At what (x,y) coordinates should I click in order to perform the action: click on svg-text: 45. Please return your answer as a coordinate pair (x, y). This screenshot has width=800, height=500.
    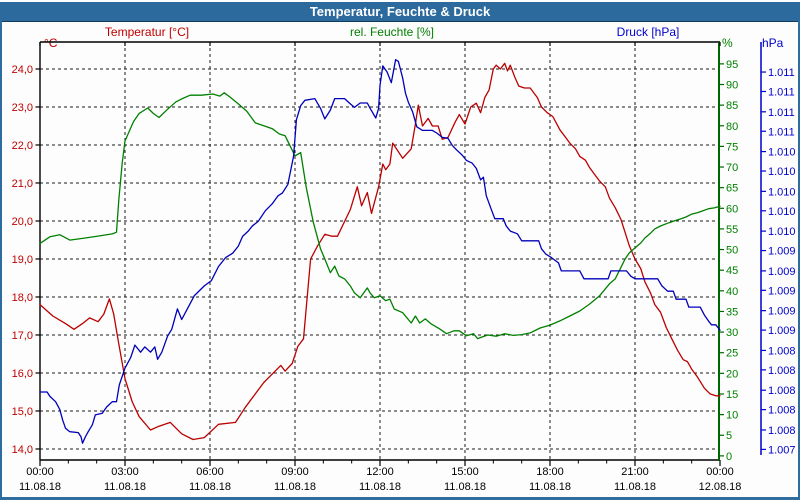
    Looking at the image, I should click on (732, 271).